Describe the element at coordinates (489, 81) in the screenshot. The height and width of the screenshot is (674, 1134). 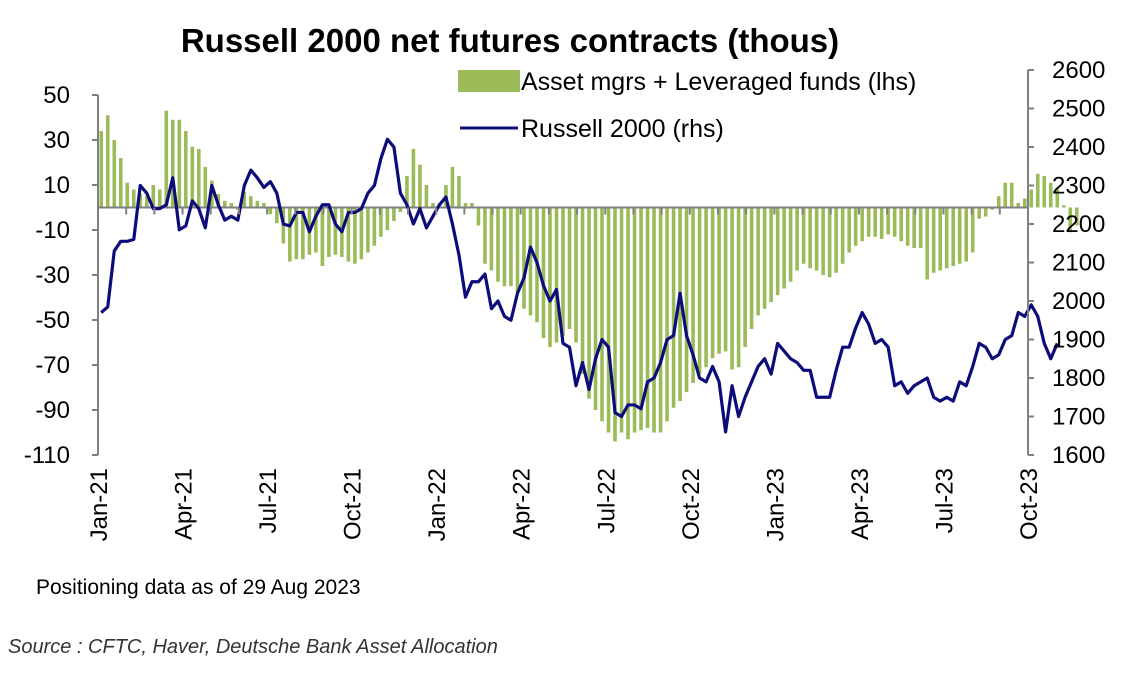
I see `legend-bar-swatch` at that location.